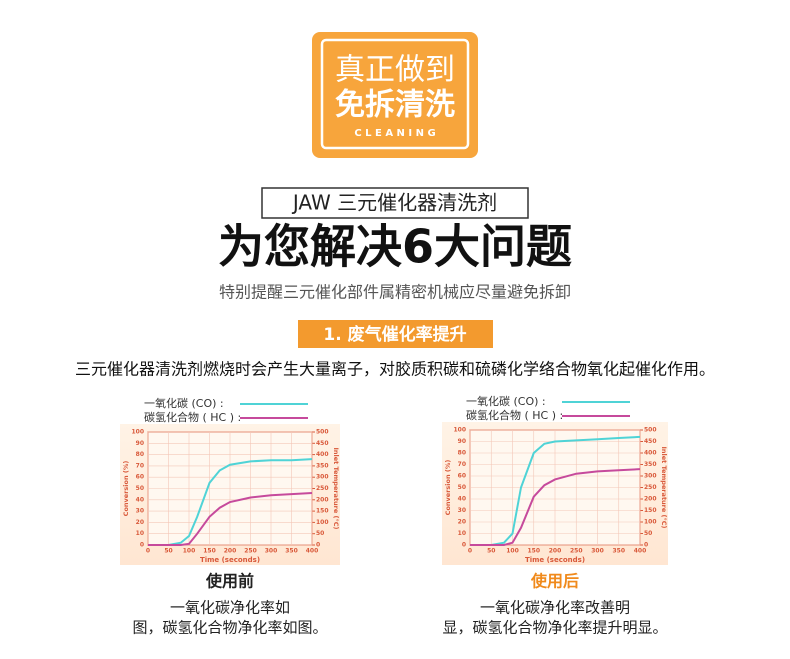  What do you see at coordinates (395, 70) in the screenshot?
I see `badge-line1: 真正做到` at bounding box center [395, 70].